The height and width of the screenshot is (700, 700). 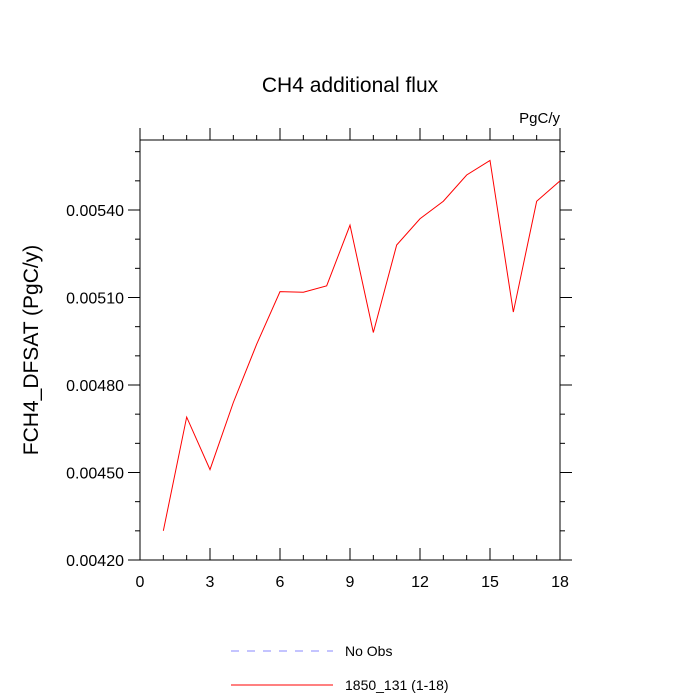 I want to click on legend-label: No Obs, so click(x=368, y=651).